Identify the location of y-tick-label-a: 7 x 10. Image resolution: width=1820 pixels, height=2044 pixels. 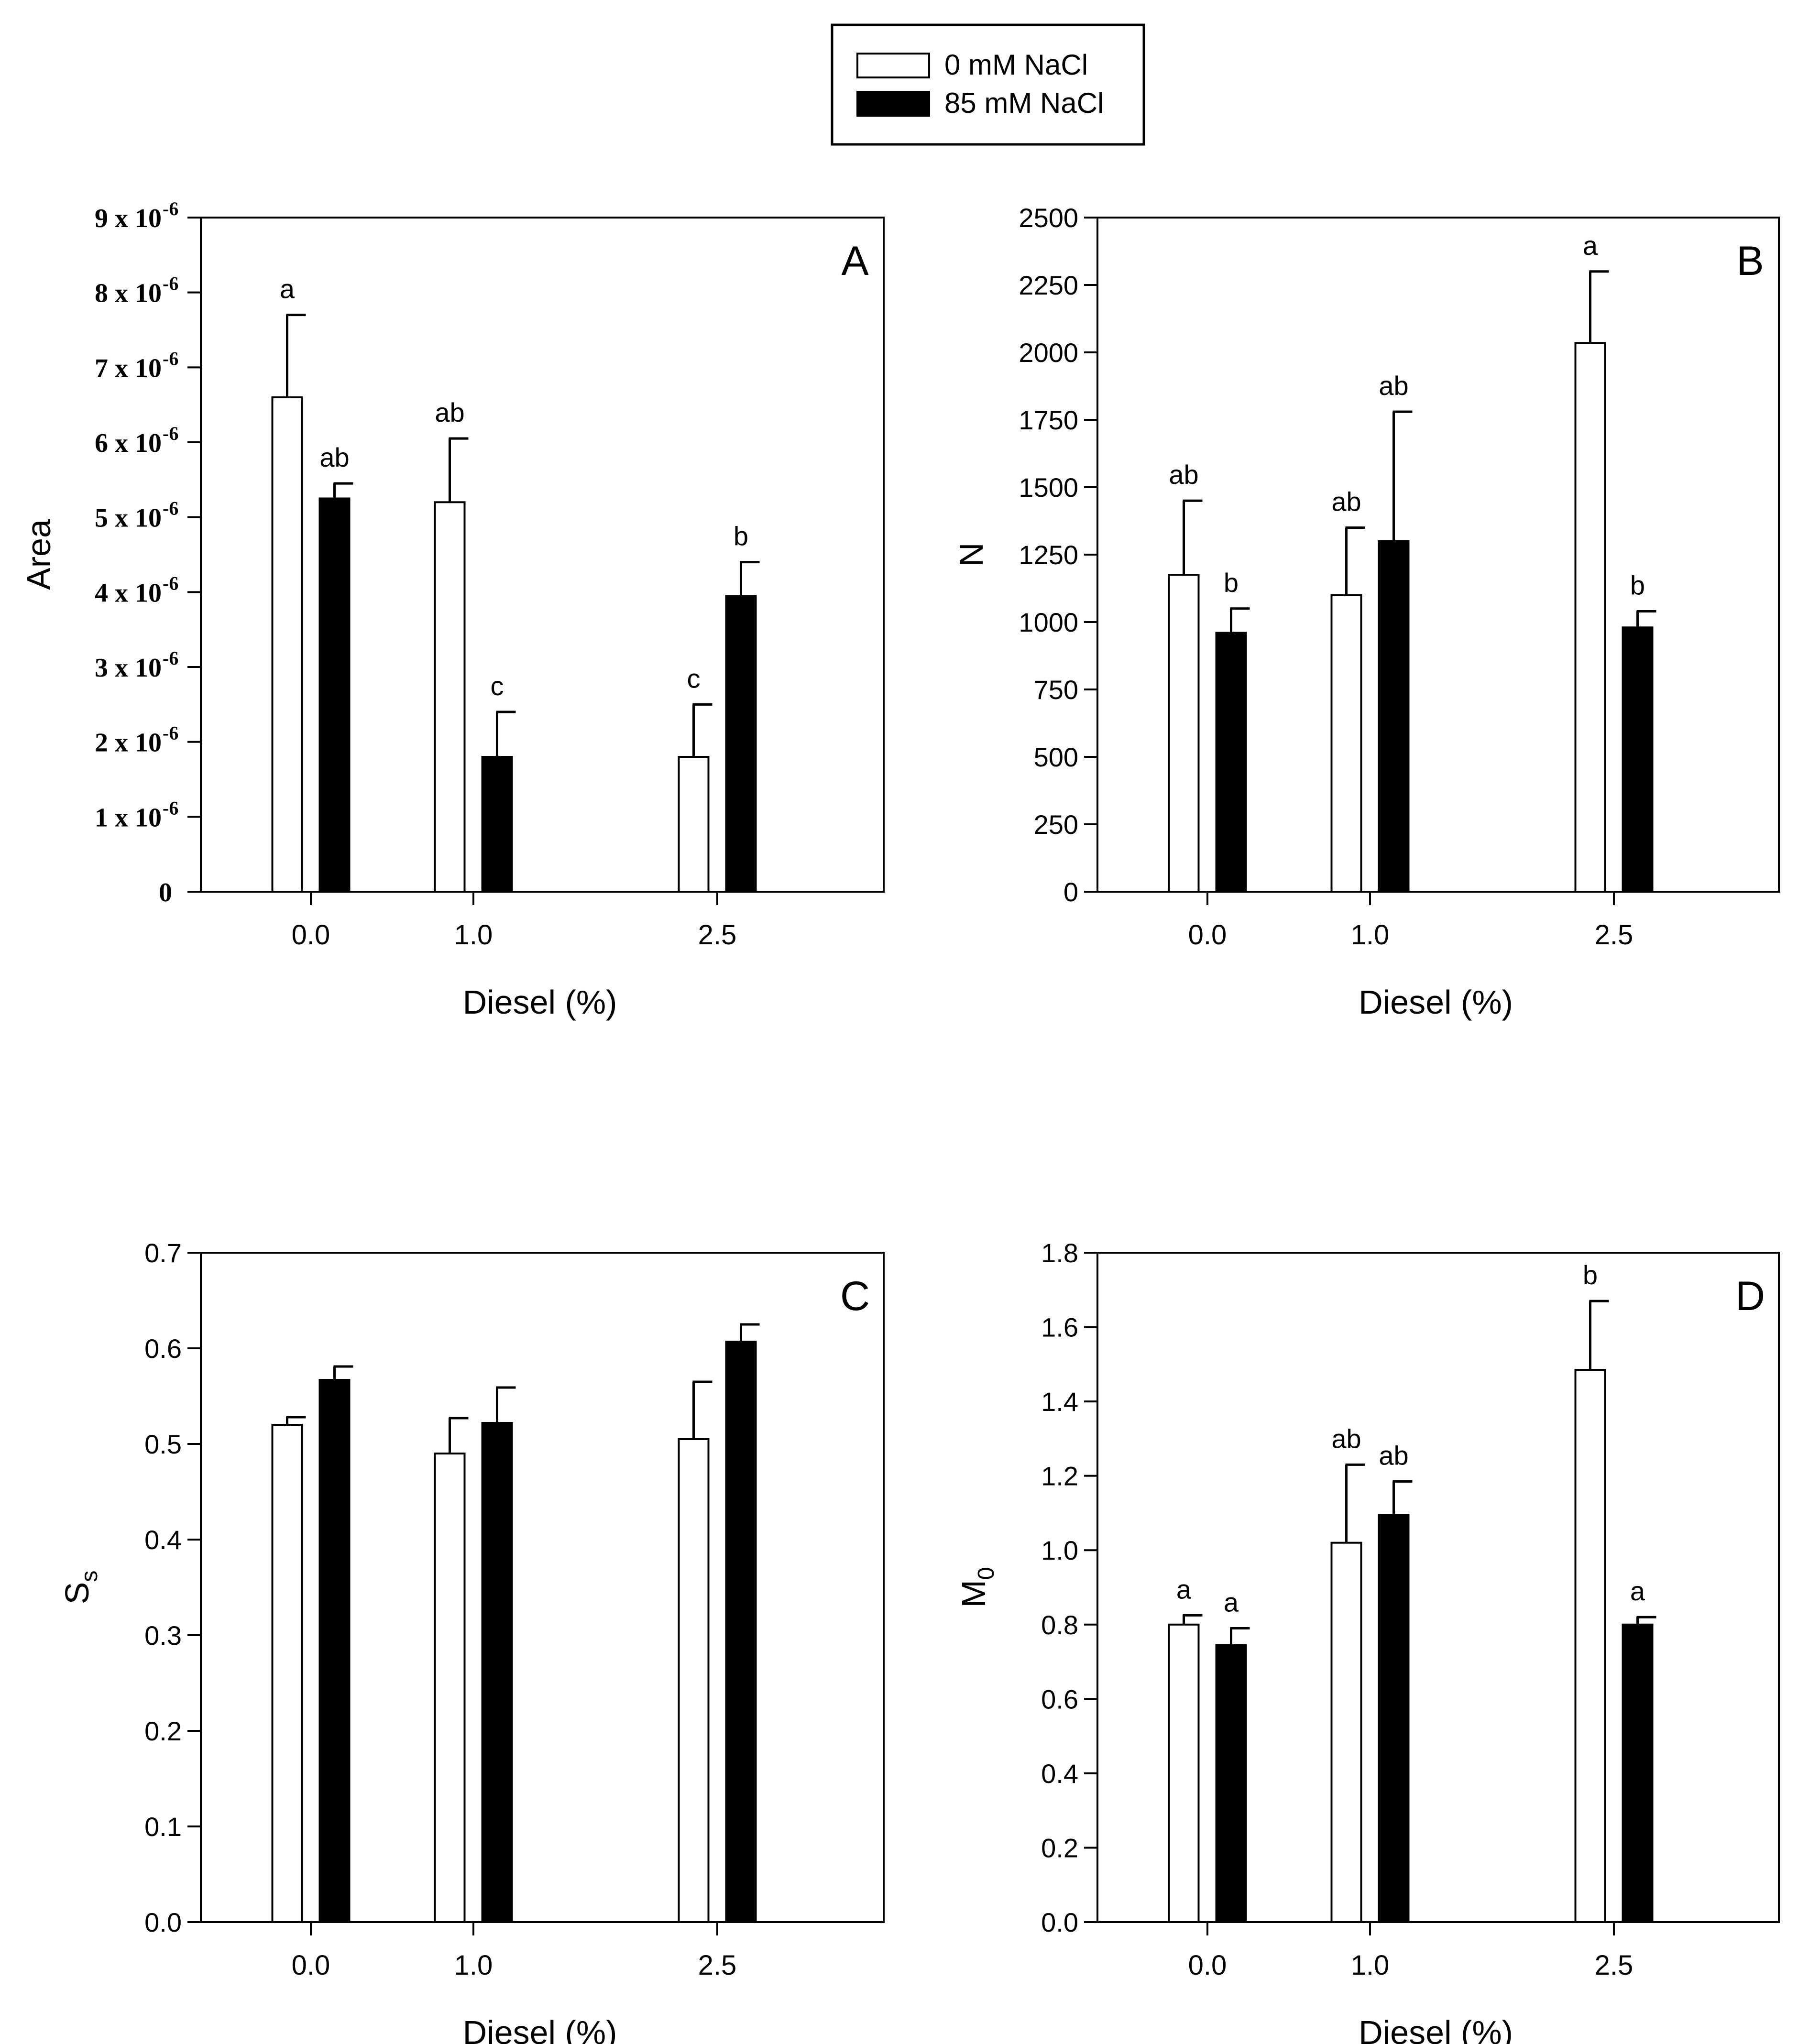
(129, 368).